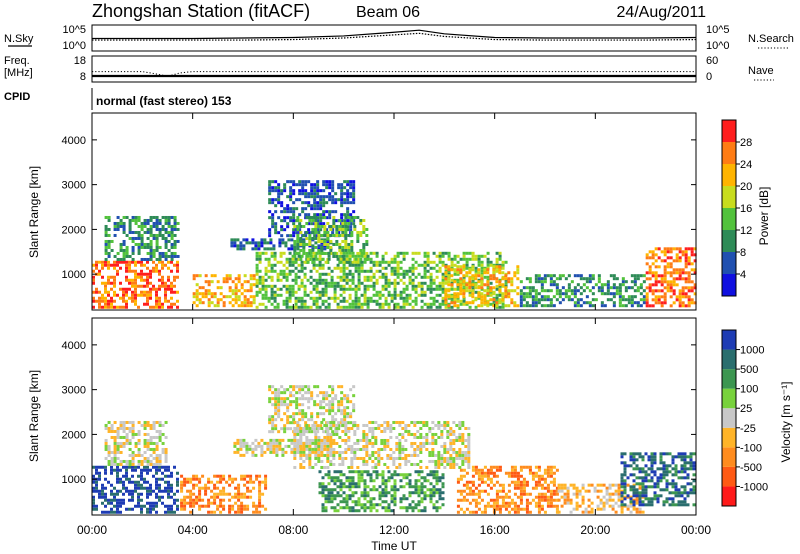  What do you see at coordinates (74, 46) in the screenshot?
I see `noise-ytick-bottom: 10^0` at bounding box center [74, 46].